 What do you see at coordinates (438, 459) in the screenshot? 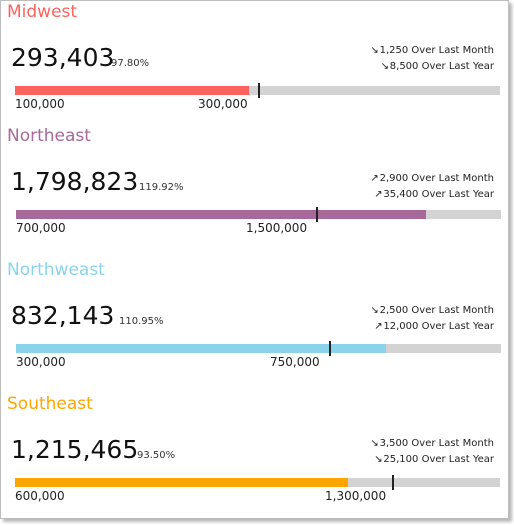
I see `year-comparison-text: 25,100 Over Last Year` at bounding box center [438, 459].